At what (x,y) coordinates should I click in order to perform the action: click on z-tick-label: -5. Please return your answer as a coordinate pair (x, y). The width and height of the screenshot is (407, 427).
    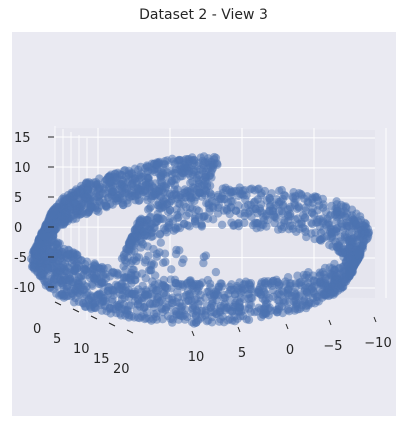
    Looking at the image, I should click on (20, 258).